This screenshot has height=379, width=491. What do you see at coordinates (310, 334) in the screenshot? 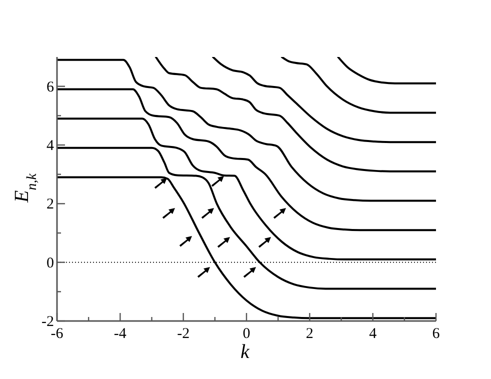
I see `x-tick-label: 2` at bounding box center [310, 334].